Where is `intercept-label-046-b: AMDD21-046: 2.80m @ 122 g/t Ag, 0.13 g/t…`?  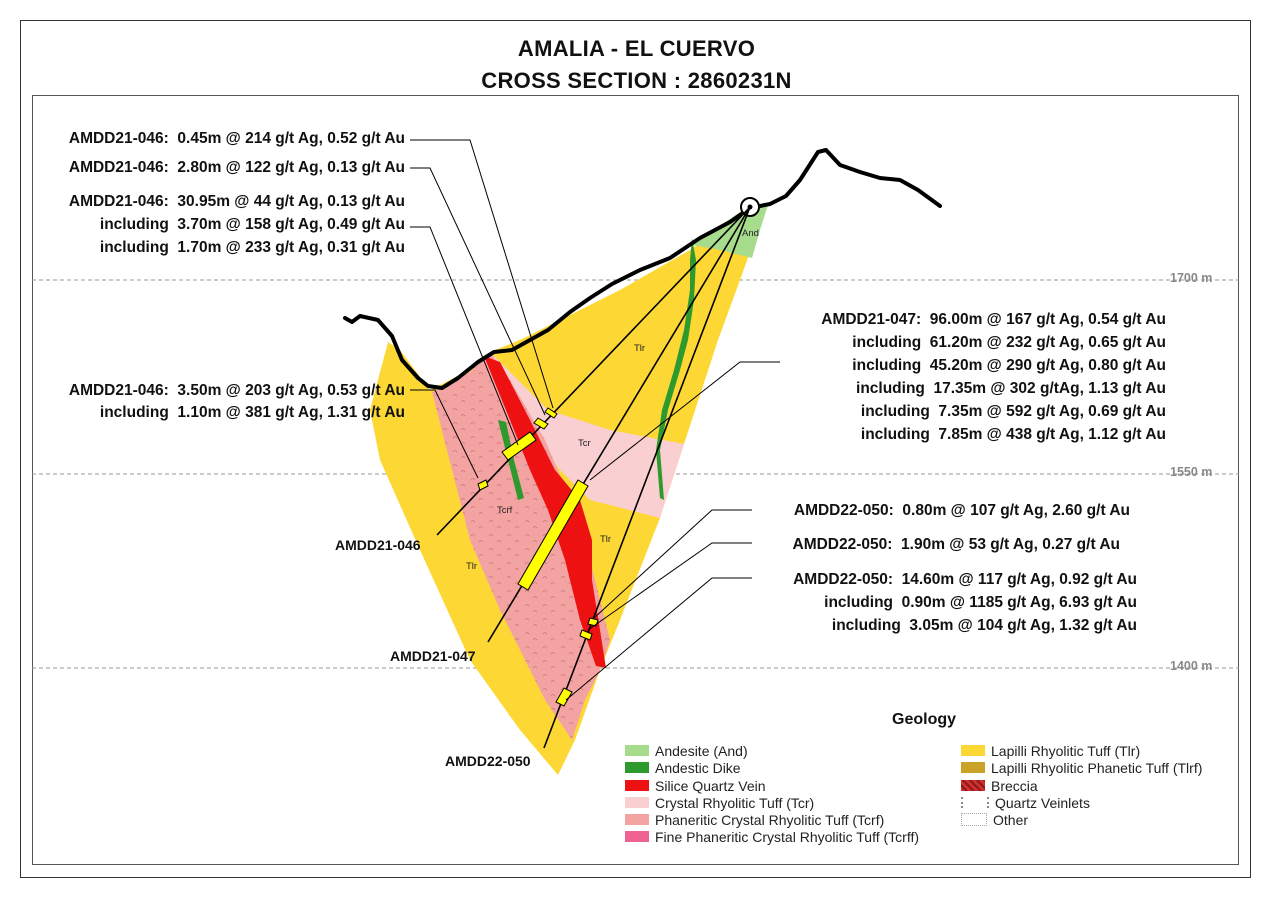
intercept-label-046-b: AMDD21-046: 2.80m @ 122 g/t Ag, 0.13 g/t… is located at coordinates (236, 167).